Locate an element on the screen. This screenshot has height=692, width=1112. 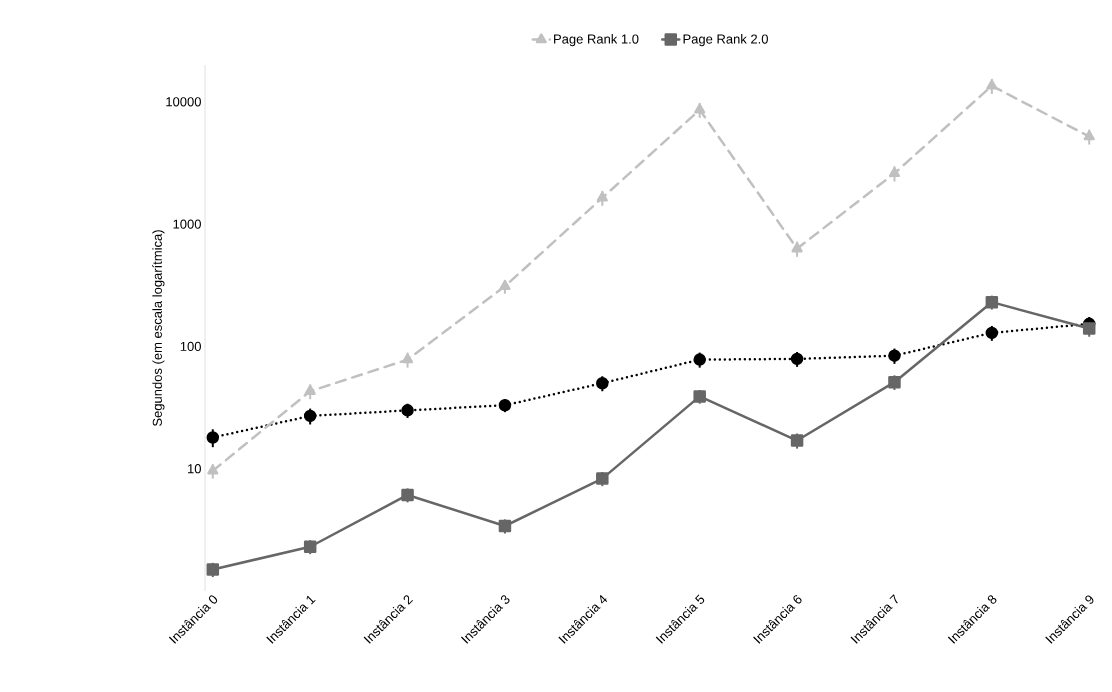
y-tick-label: 100 is located at coordinates (190, 346).